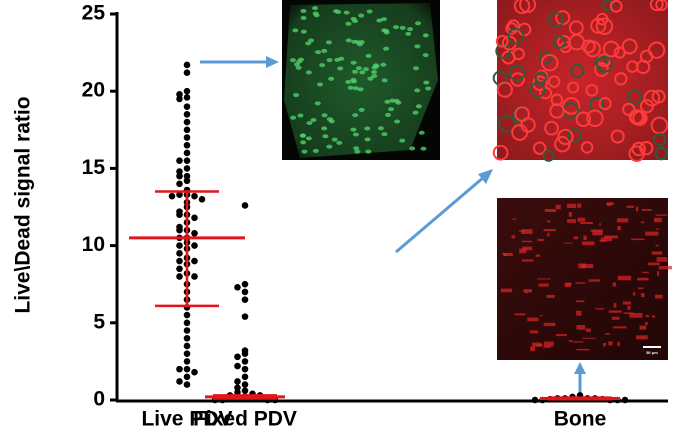 The height and width of the screenshot is (435, 675). Describe the element at coordinates (580, 419) in the screenshot. I see `x-tick-label: Bone` at that location.